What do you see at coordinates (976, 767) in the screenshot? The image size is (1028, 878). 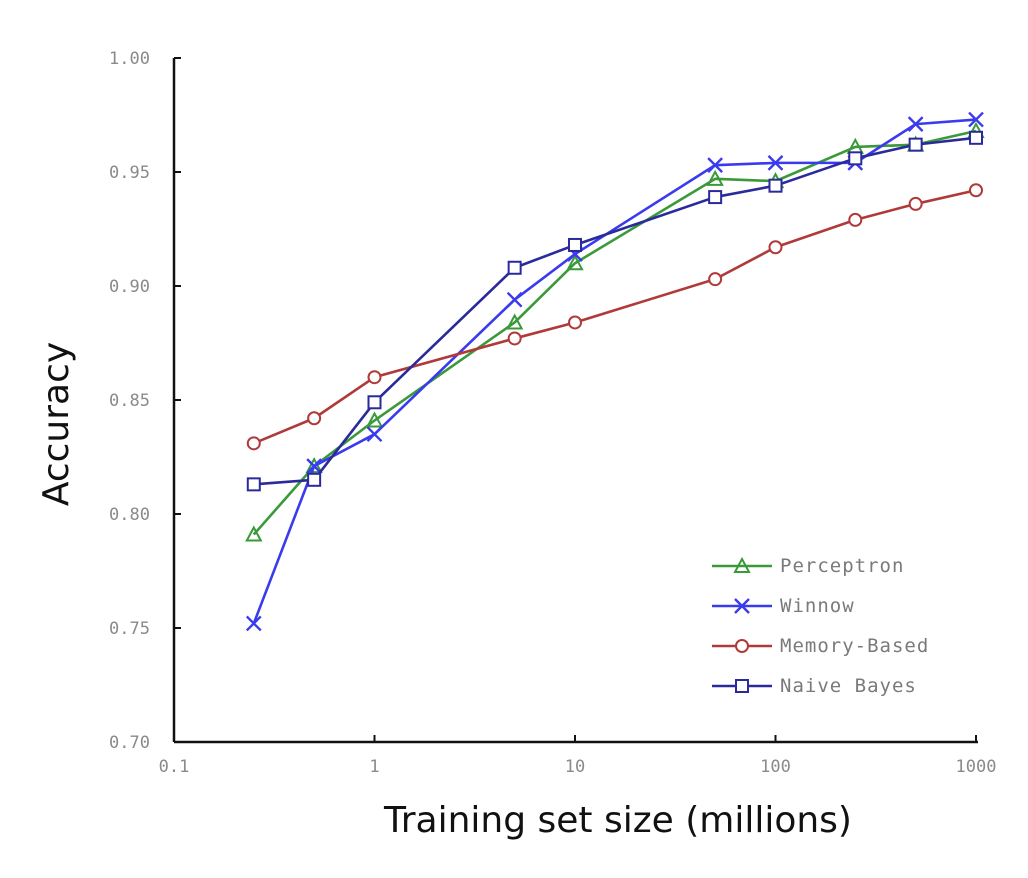 I see `x-tick-label: 1000` at bounding box center [976, 767].